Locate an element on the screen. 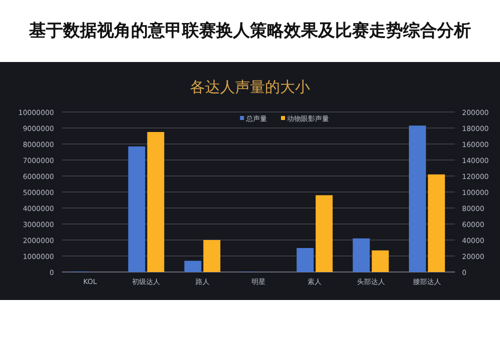 The image size is (500, 362). chart-title: 各达人声量的大小 is located at coordinates (250, 87).